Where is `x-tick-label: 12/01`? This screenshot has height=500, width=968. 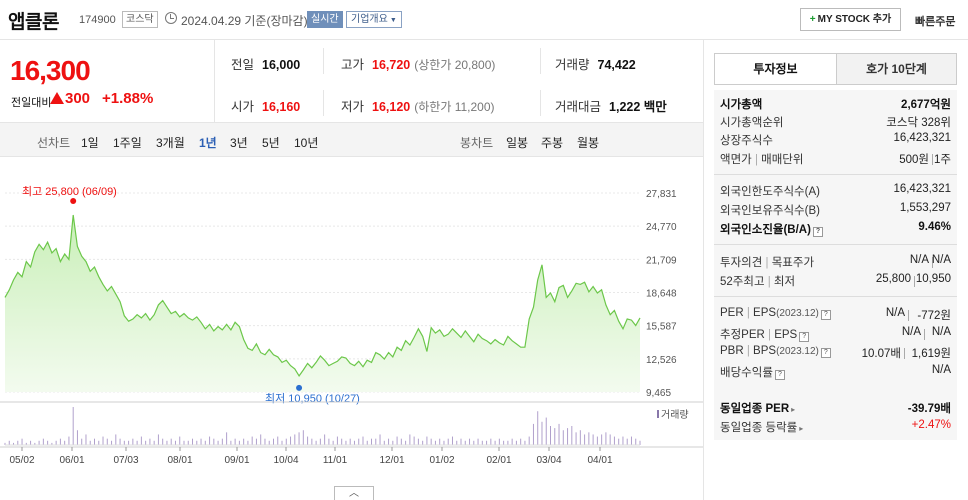
x-tick-label: 12/01 is located at coordinates (391, 460).